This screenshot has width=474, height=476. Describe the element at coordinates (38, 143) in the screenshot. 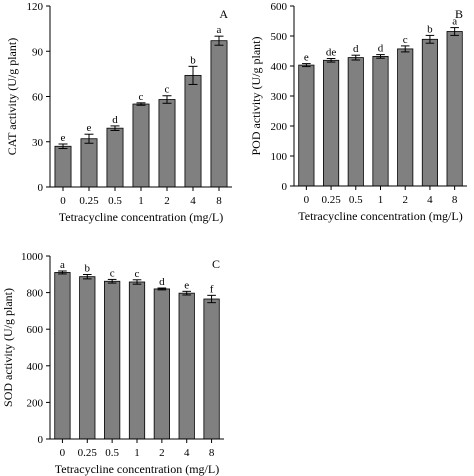

I see `y-tick-label: 30` at that location.